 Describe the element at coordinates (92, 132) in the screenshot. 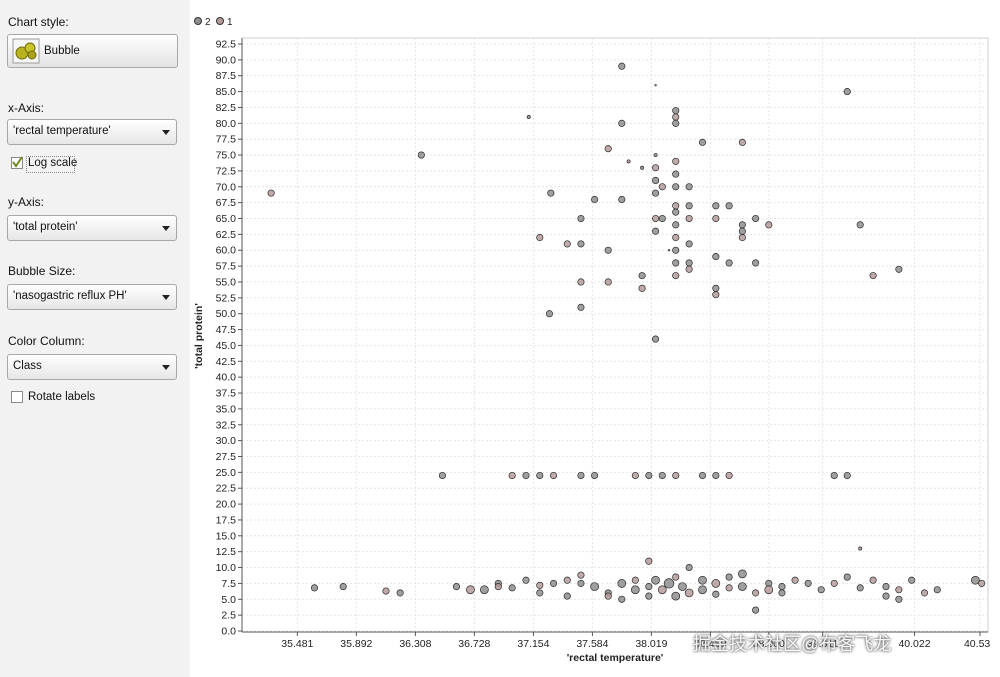

I see `x-axis-dropdown: 'rectal temperature'` at that location.